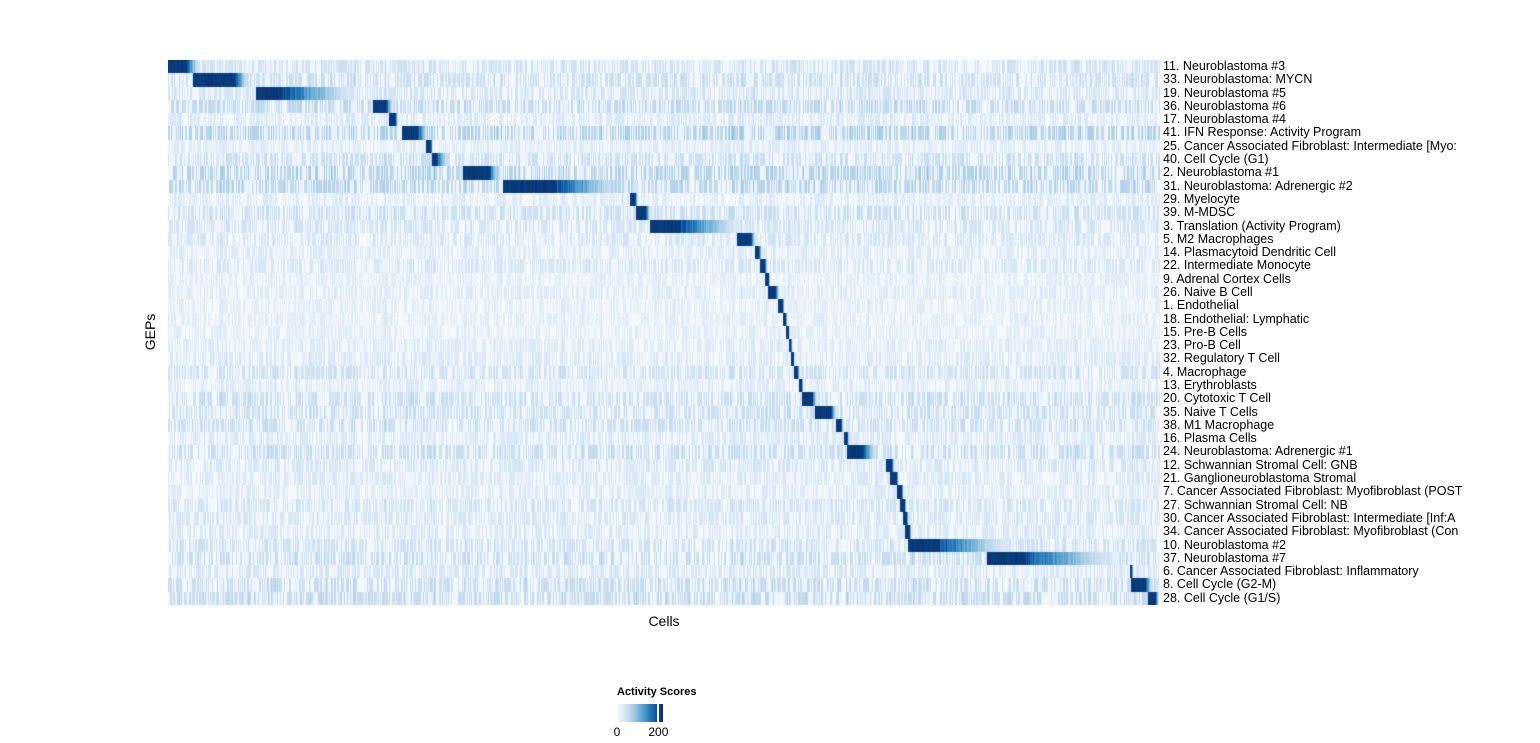  I want to click on x-axis-label: Cells, so click(664, 621).